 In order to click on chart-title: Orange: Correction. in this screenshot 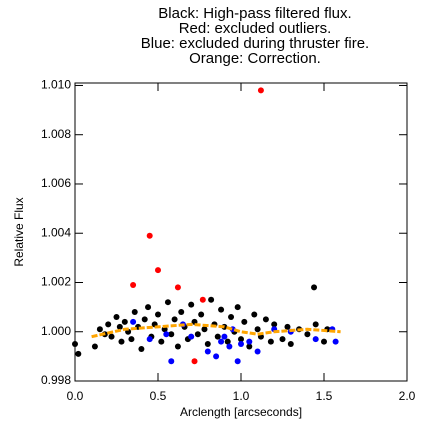, I will do `click(255, 58)`.